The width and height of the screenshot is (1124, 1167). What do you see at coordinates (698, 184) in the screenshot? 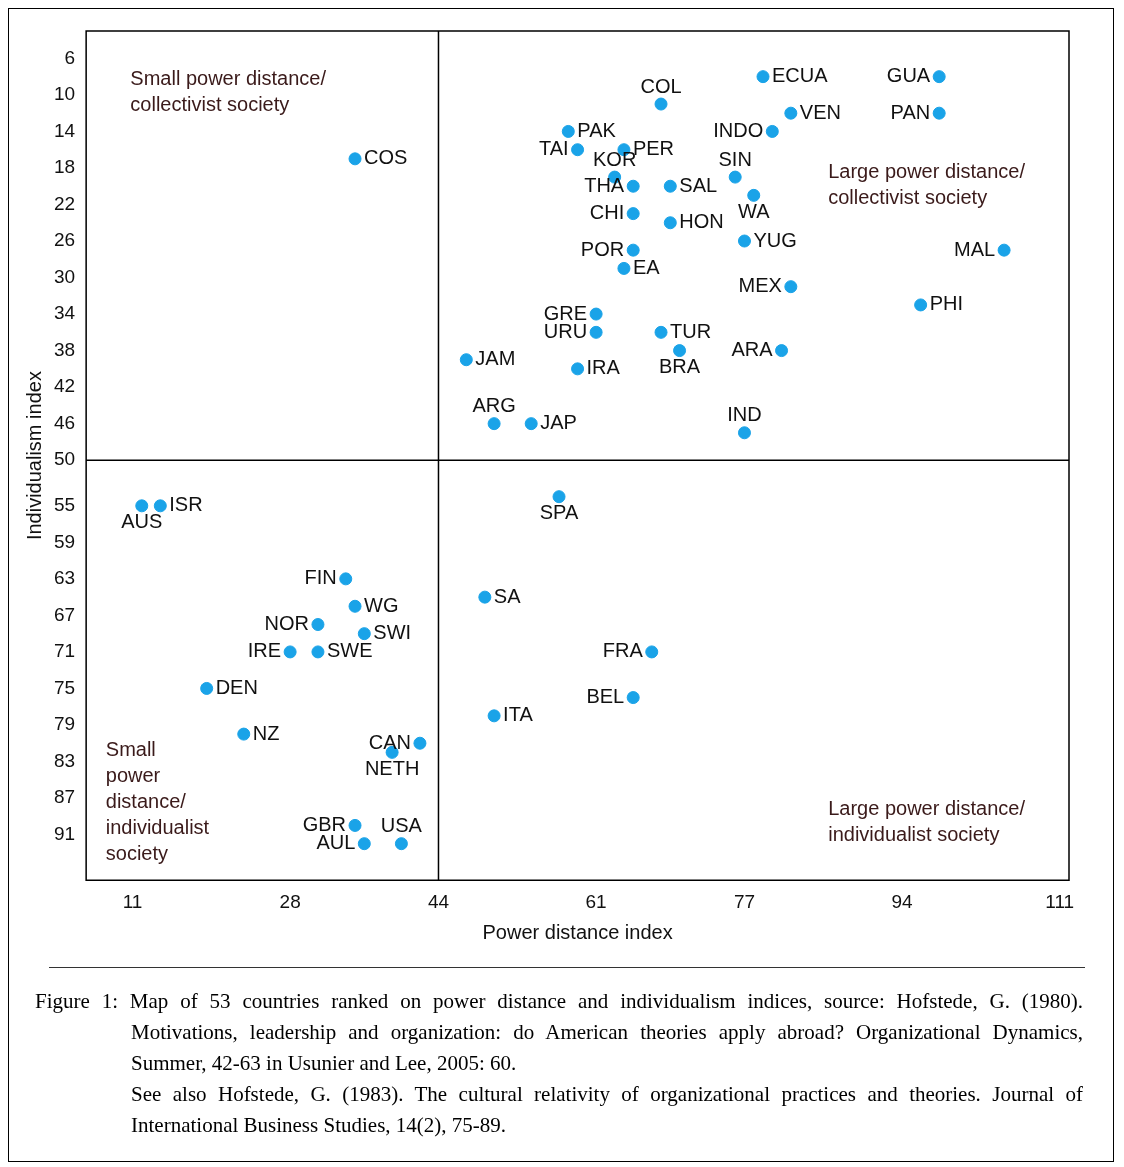
I see `annotation: SAL` at bounding box center [698, 184].